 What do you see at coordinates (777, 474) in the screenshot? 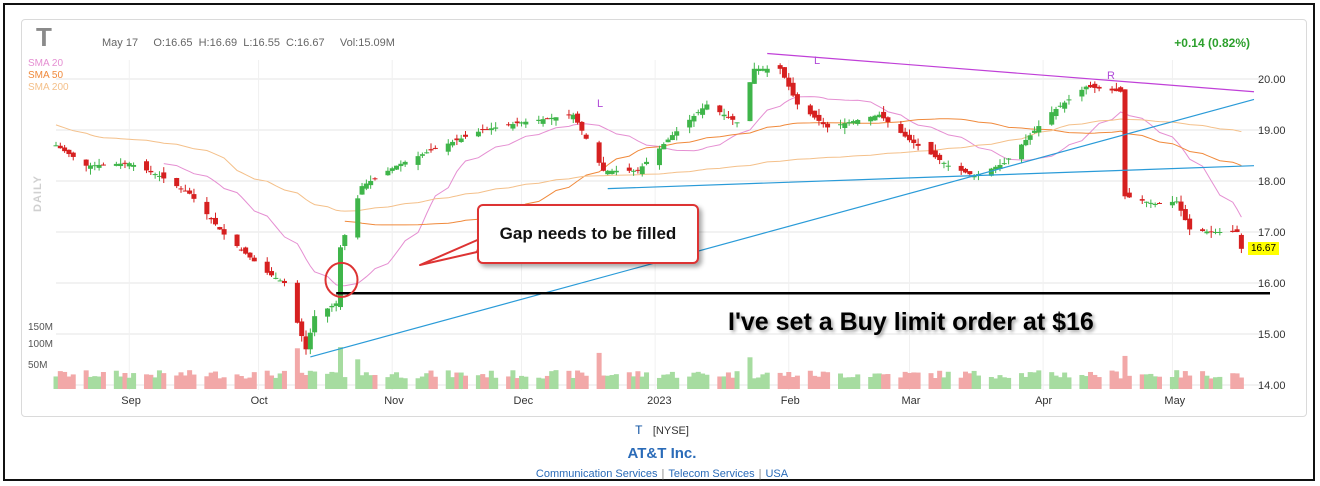
I see `country-link: USA` at bounding box center [777, 474].